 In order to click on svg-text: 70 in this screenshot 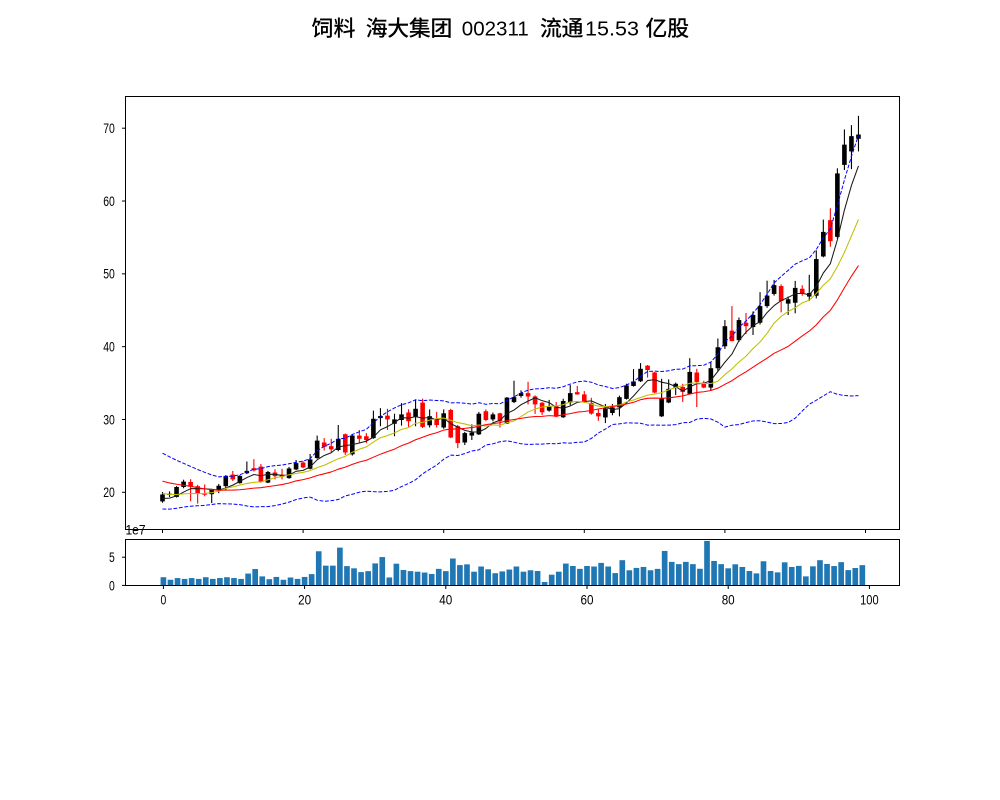, I will do `click(109, 128)`.